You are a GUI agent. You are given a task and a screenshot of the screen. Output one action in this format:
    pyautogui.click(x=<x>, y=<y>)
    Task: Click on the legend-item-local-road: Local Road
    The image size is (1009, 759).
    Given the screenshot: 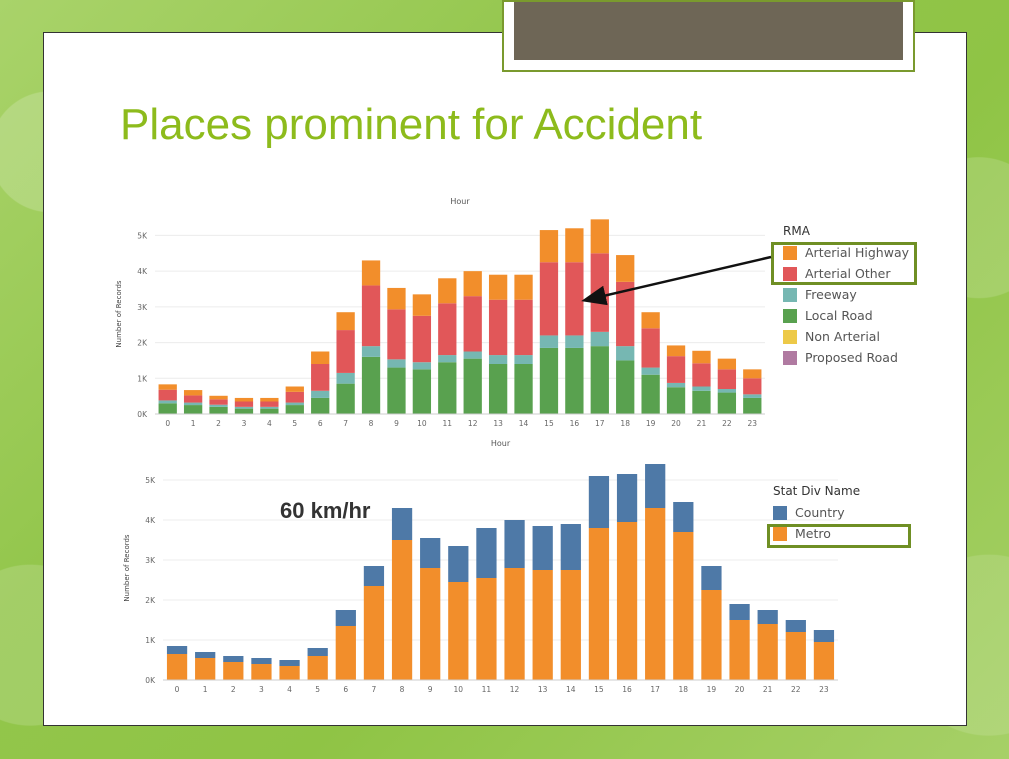 What is the action you would take?
    pyautogui.click(x=846, y=315)
    